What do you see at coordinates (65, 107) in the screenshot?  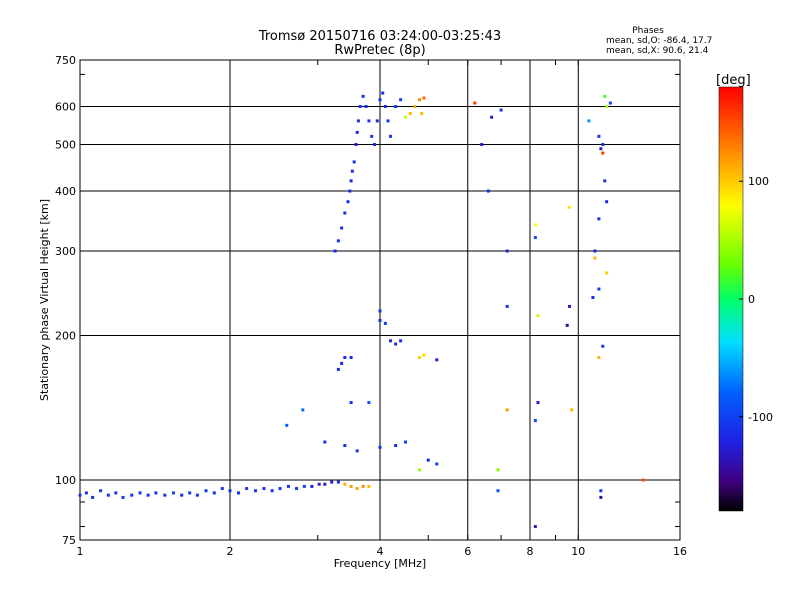 I see `y-tick-label: 600` at bounding box center [65, 107].